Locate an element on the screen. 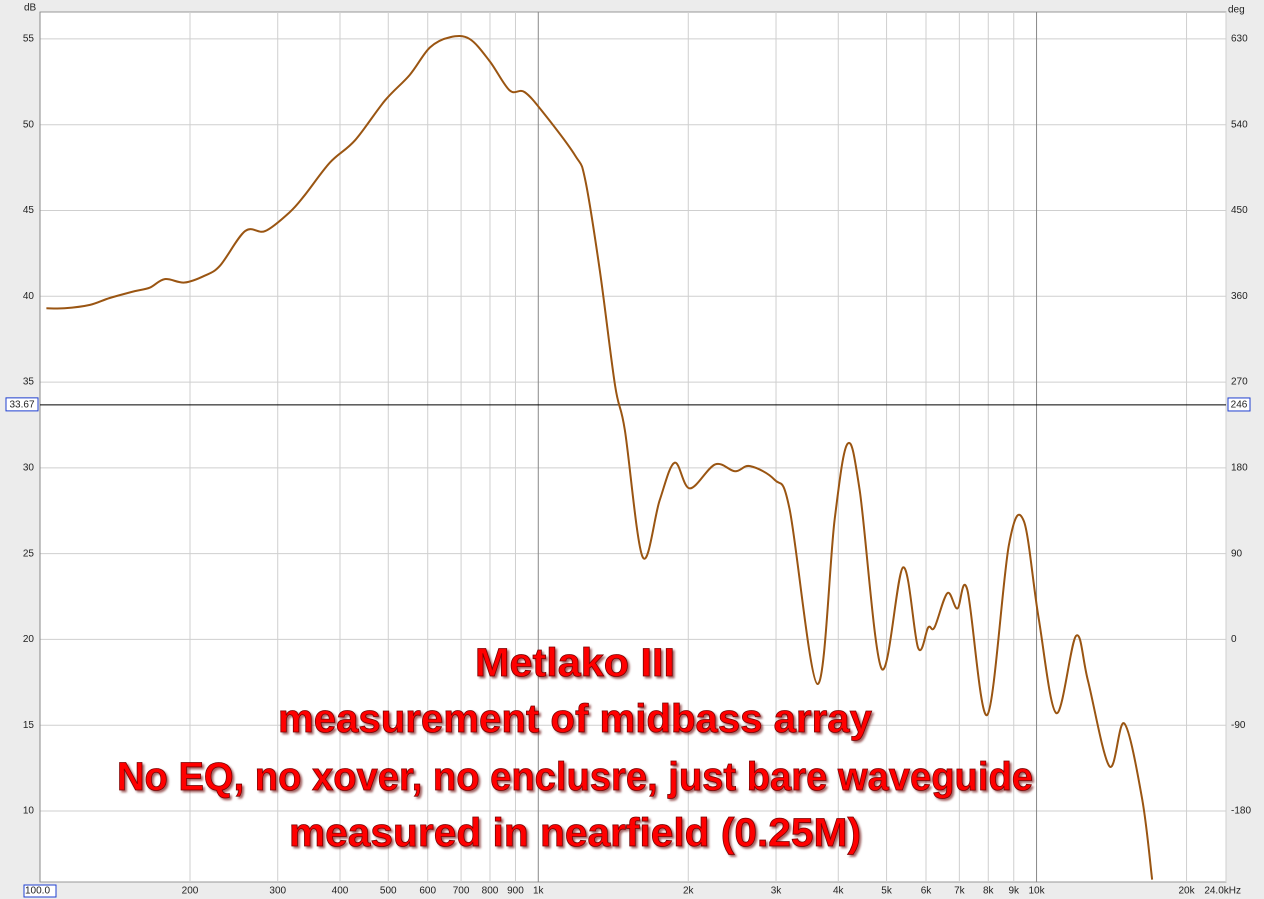 Image resolution: width=1264 pixels, height=899 pixels. y2-tick-label: 630 is located at coordinates (1239, 39).